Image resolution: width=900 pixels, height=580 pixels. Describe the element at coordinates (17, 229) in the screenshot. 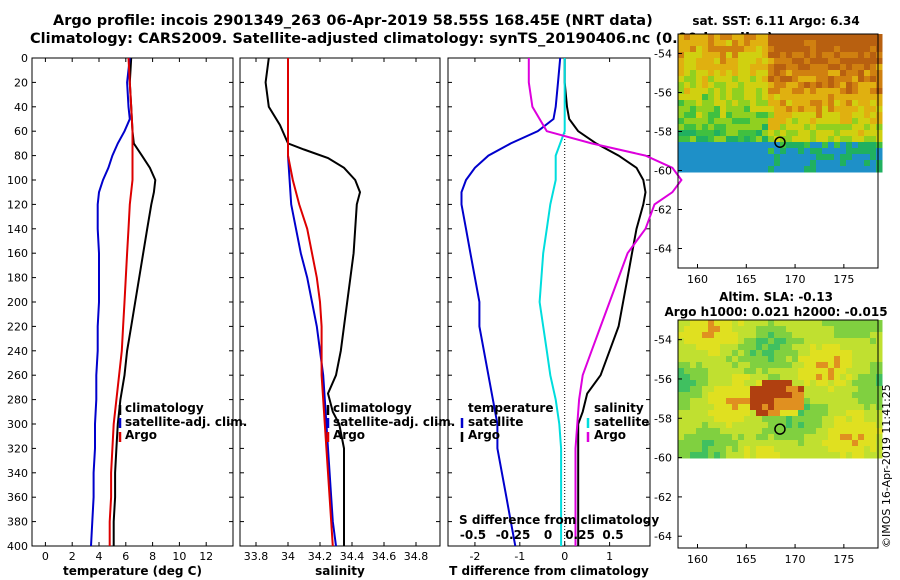

I see `y-tick-label: 140` at that location.